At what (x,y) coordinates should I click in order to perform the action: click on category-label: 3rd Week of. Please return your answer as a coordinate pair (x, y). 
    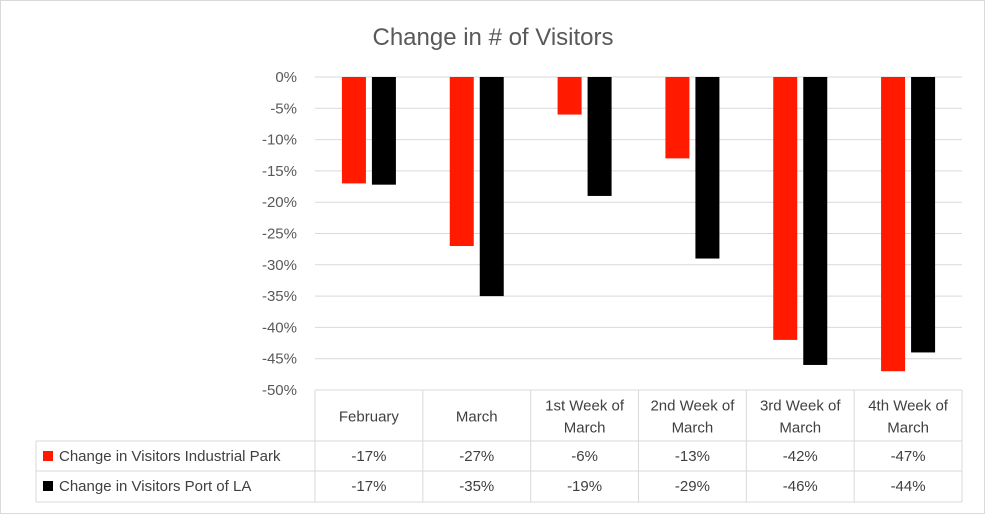
    Looking at the image, I should click on (800, 406).